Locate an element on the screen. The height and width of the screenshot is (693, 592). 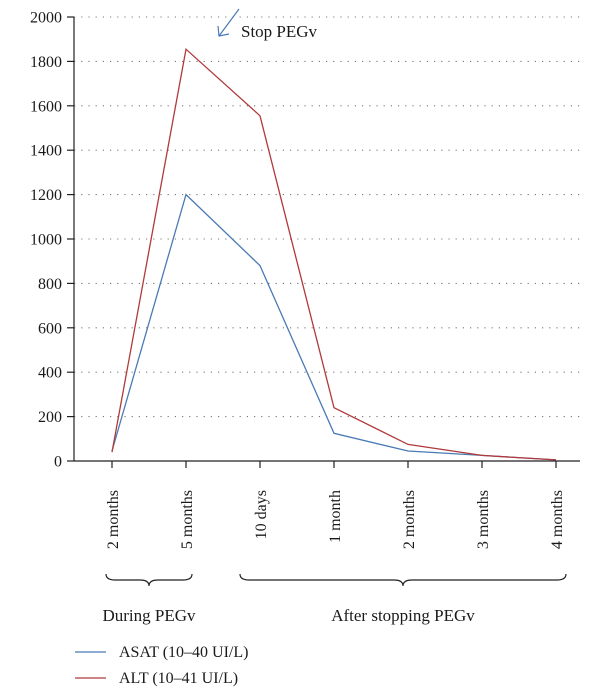
y-tick-labels: 0 200 400 600 800 1000 1200 1400 1600 1800 2000 is located at coordinates (46, 240).